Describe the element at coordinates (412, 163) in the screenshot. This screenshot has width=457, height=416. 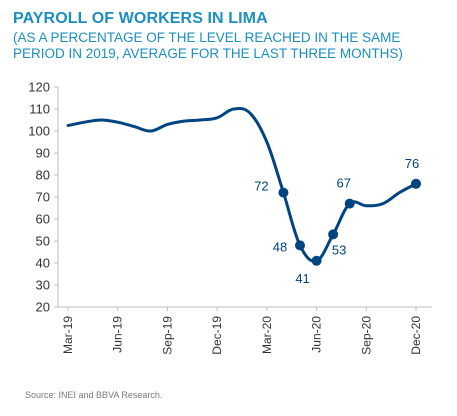
I see `data-label: 76` at that location.